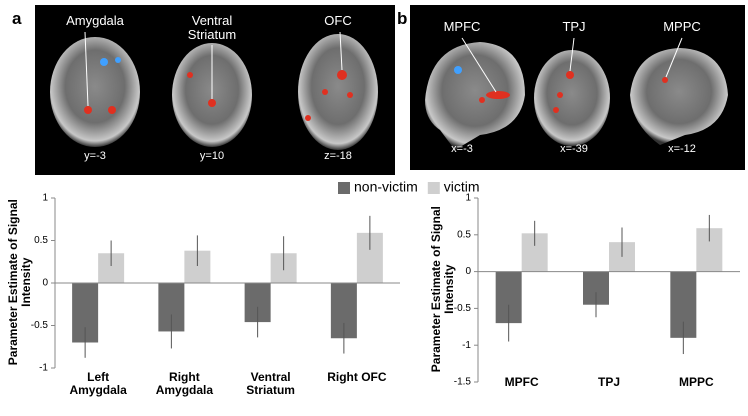 The height and width of the screenshot is (416, 748). What do you see at coordinates (574, 26) in the screenshot?
I see `region-label: TPJ` at bounding box center [574, 26].